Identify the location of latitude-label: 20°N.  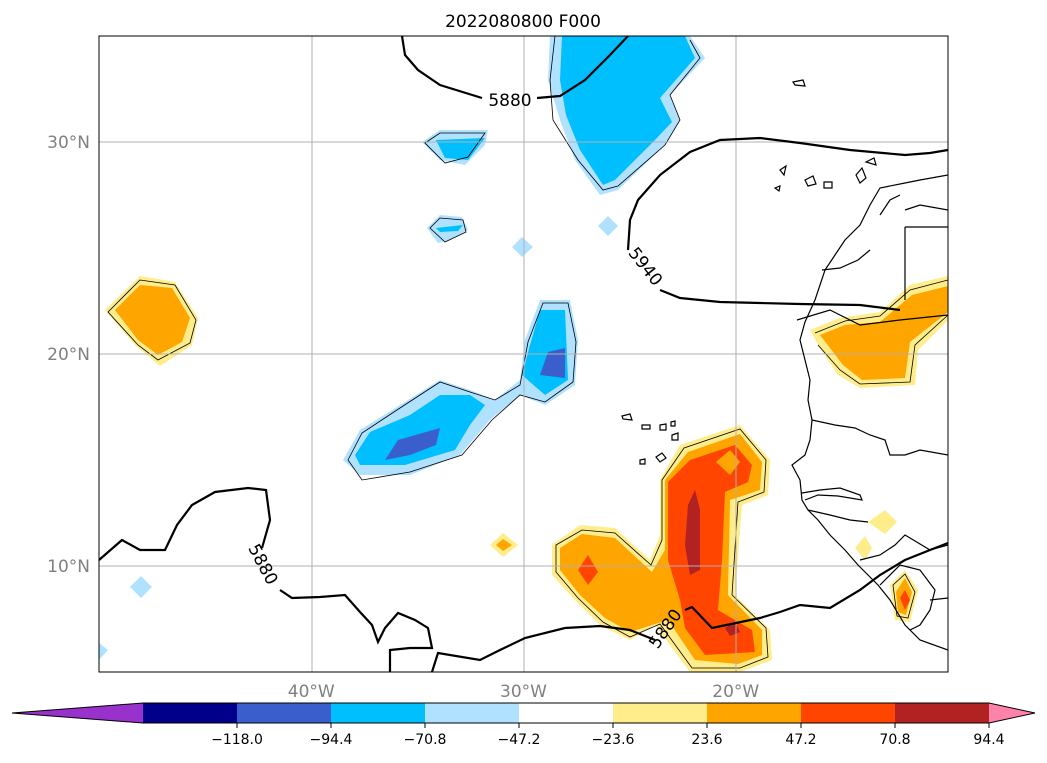
(68, 355).